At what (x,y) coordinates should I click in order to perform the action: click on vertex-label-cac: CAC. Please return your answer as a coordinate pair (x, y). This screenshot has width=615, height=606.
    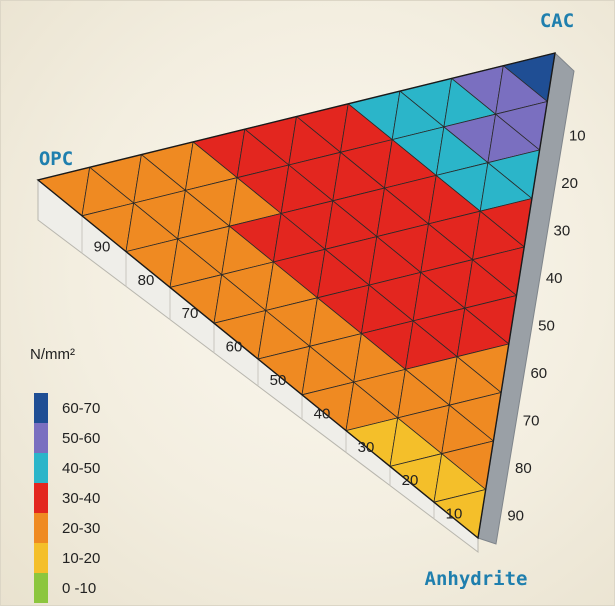
    Looking at the image, I should click on (557, 21).